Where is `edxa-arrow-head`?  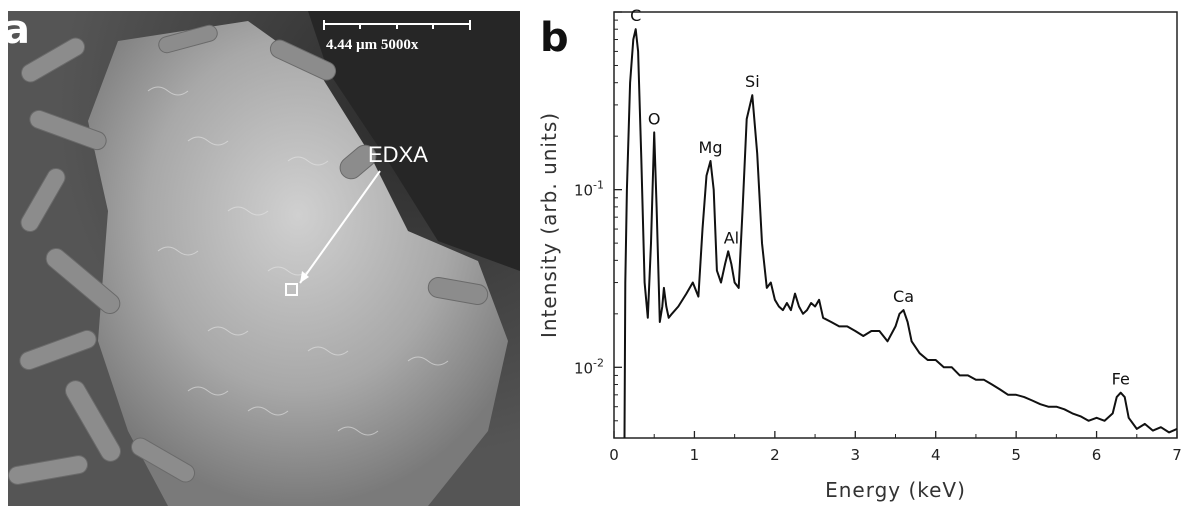 edxa-arrow-head is located at coordinates (304, 277).